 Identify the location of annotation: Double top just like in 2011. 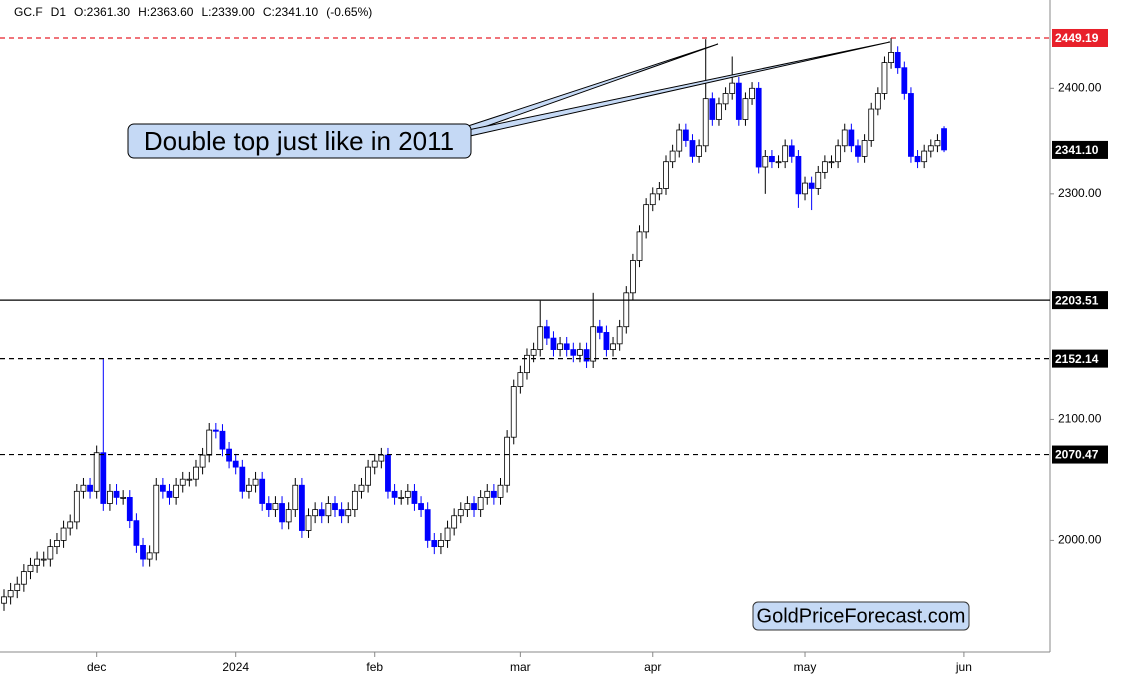
(299, 141).